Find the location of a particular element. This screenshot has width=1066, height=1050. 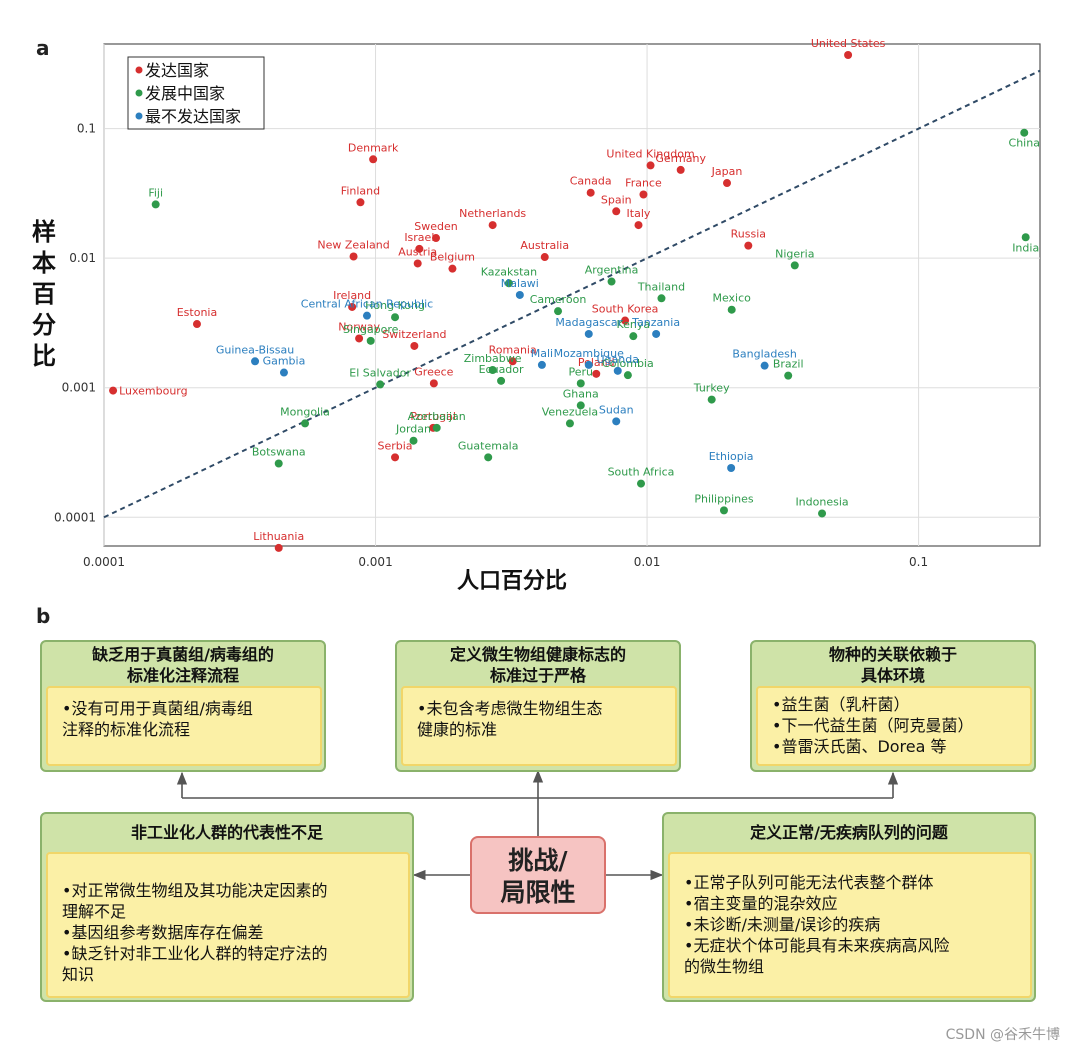

x-axis-label: 人口百分比 is located at coordinates (512, 581).